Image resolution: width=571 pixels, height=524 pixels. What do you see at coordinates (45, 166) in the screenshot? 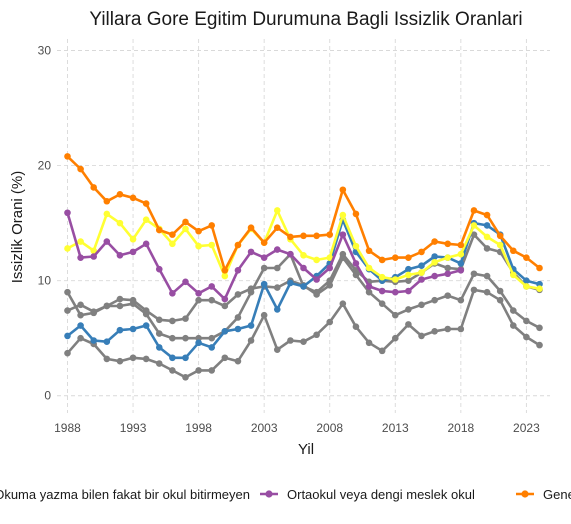
I see `y-tick-label: 20` at bounding box center [45, 166].